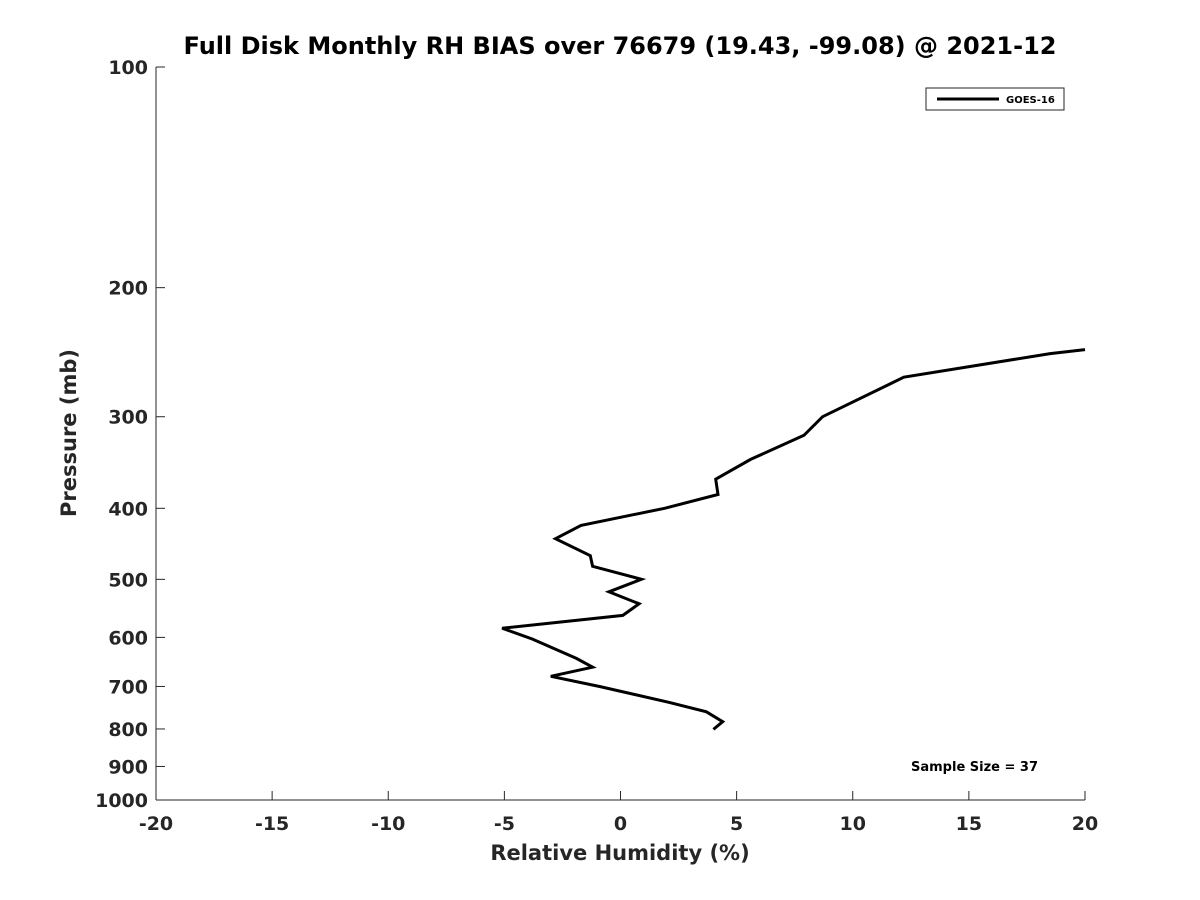 This screenshot has height=900, width=1200. I want to click on y-tick-label: 400, so click(128, 509).